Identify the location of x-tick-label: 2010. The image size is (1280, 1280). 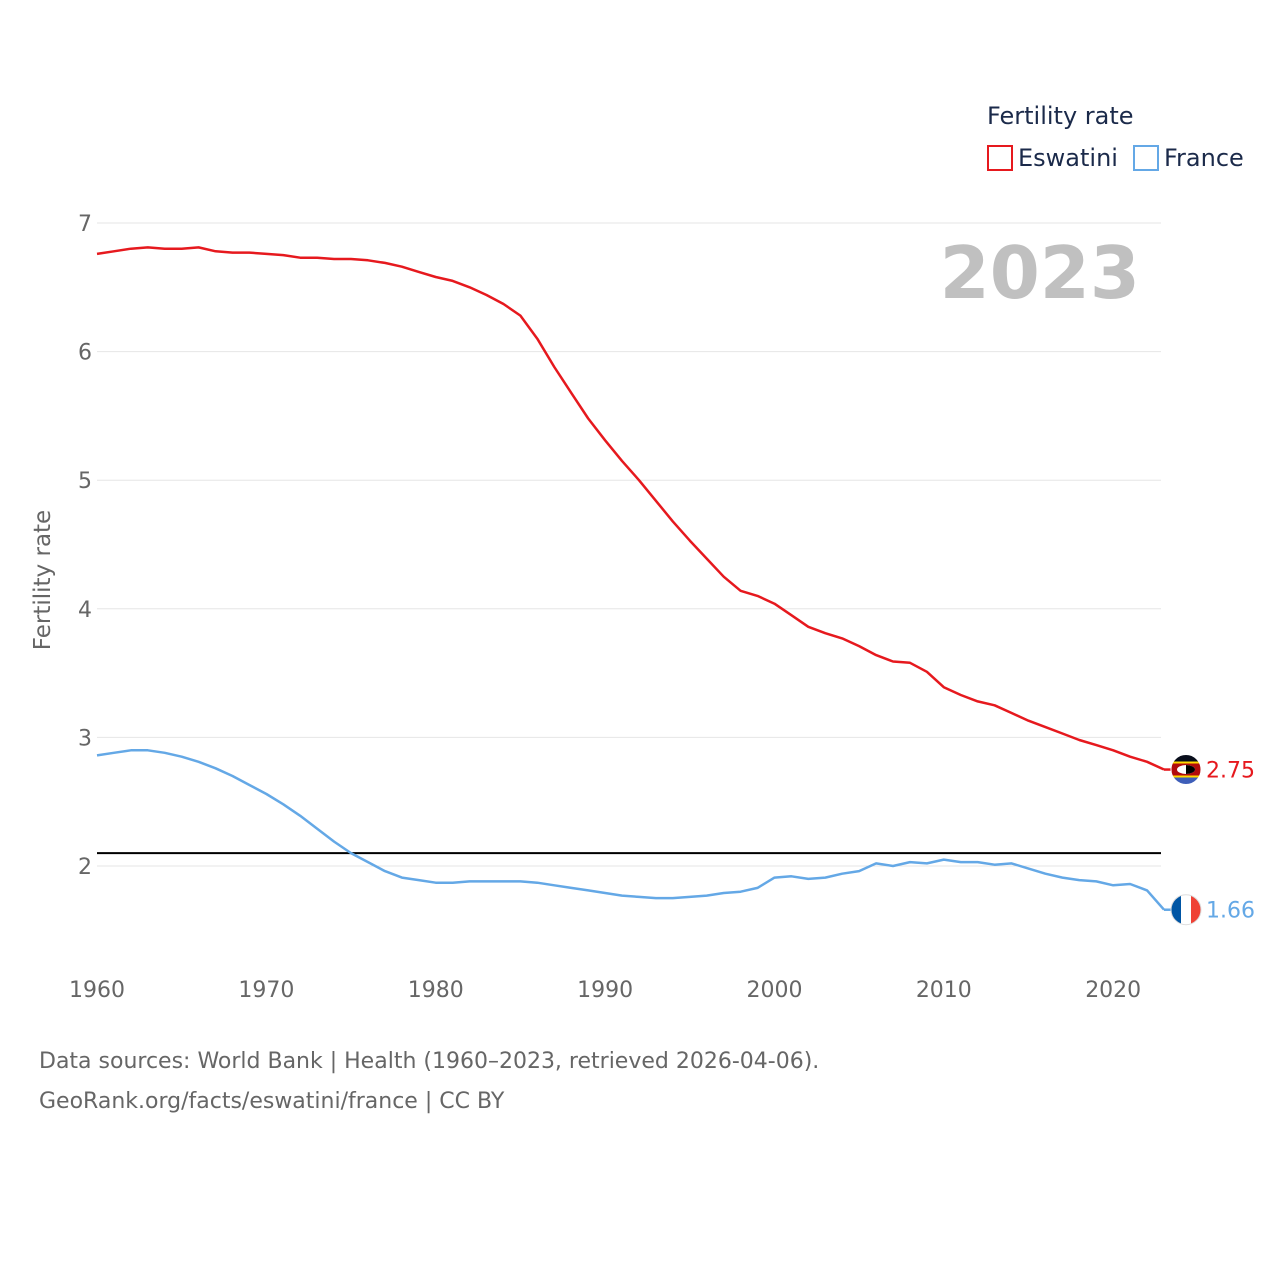
(944, 990).